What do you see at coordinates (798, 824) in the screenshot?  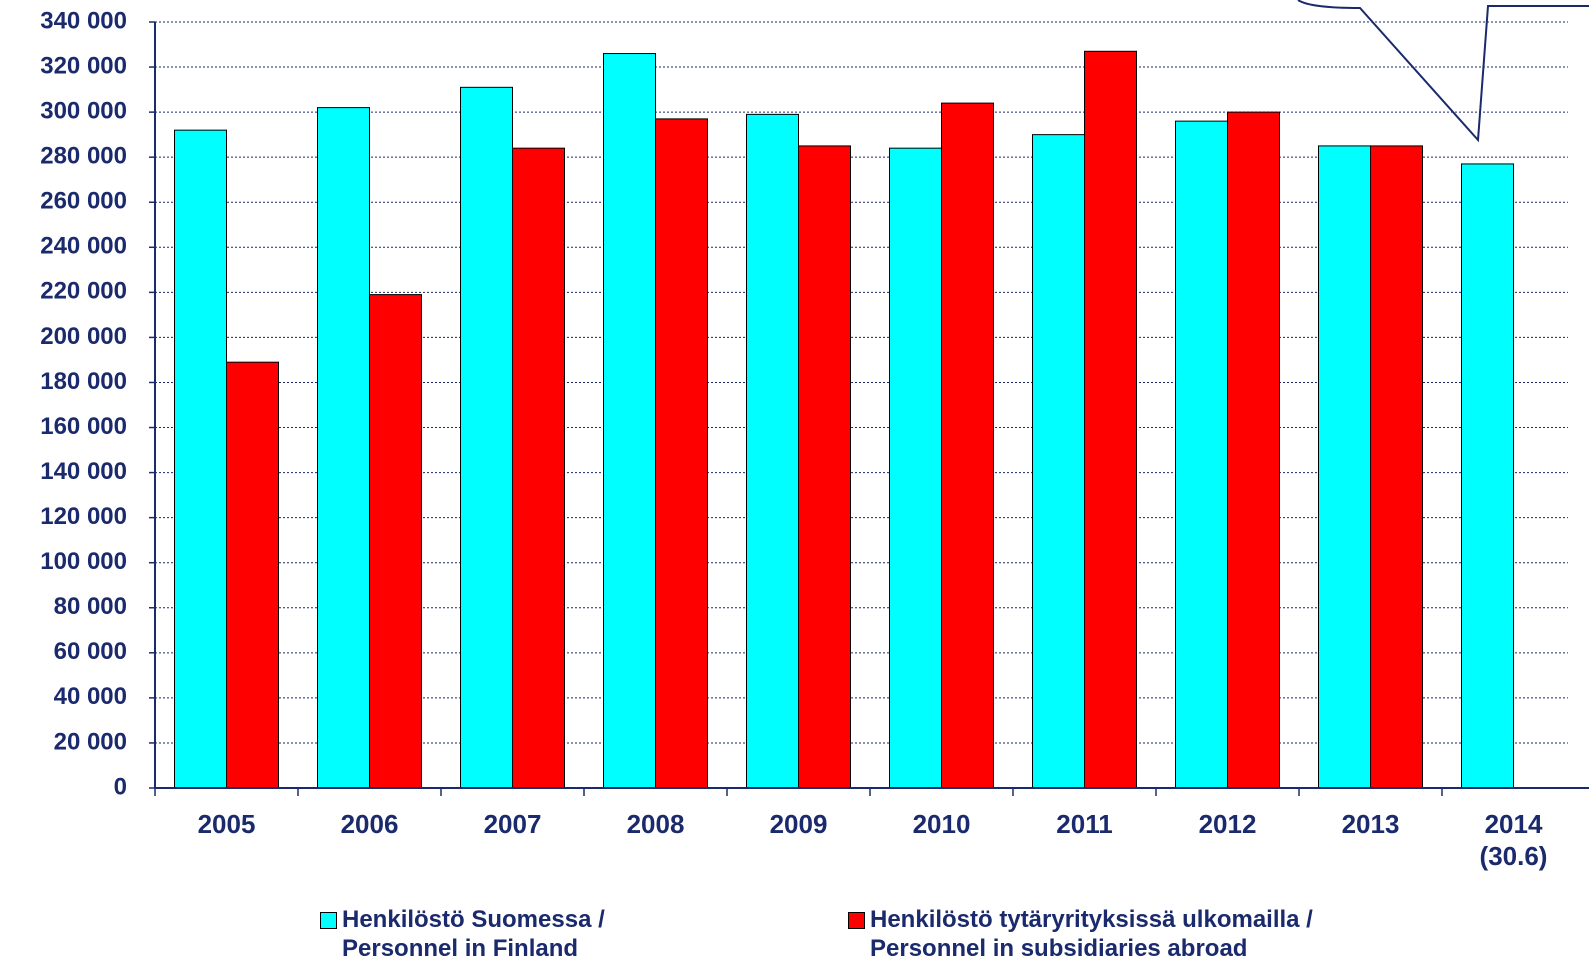 I see `x-tick-label: 2009` at bounding box center [798, 824].